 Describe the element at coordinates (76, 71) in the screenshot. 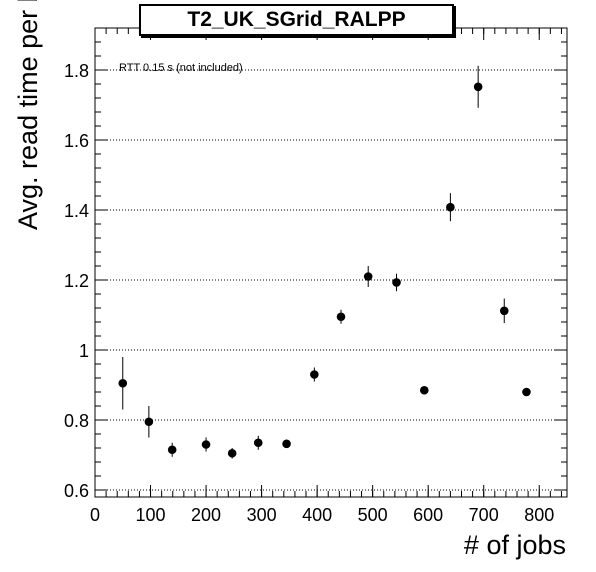

I see `y-tick-label: 1.8` at that location.